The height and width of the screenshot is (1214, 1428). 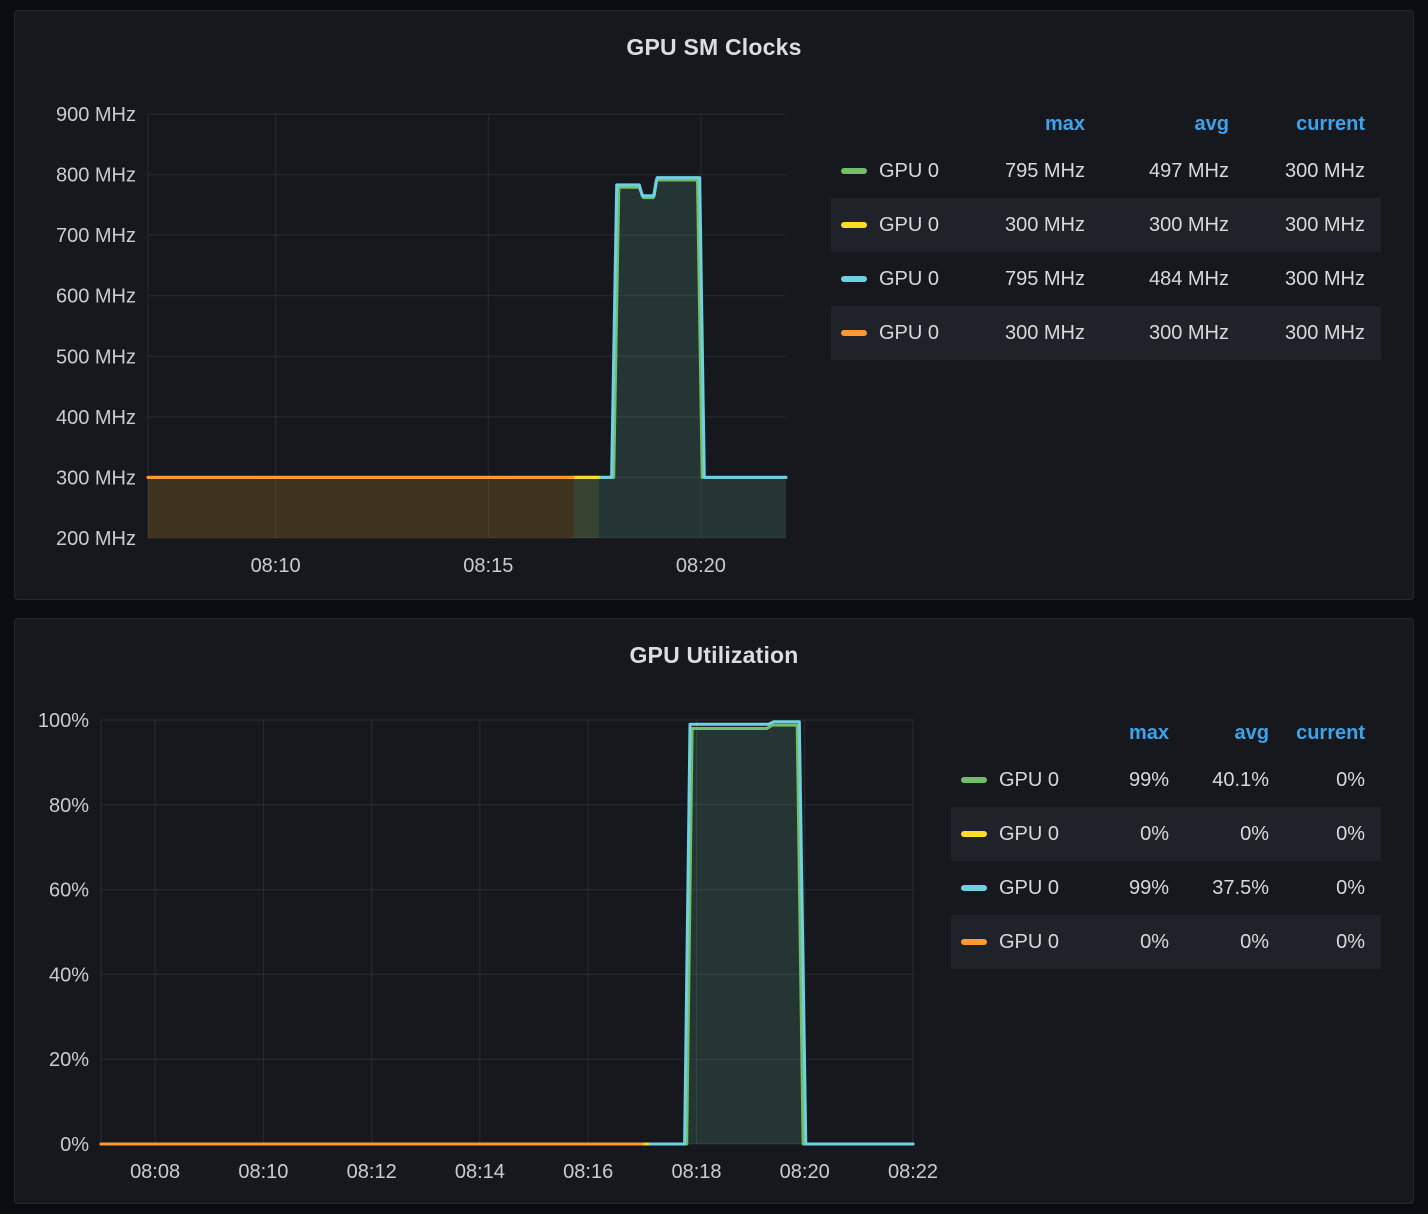 I want to click on legend-row-orange: GPU 0 0% 0% 0%, so click(x=1166, y=942).